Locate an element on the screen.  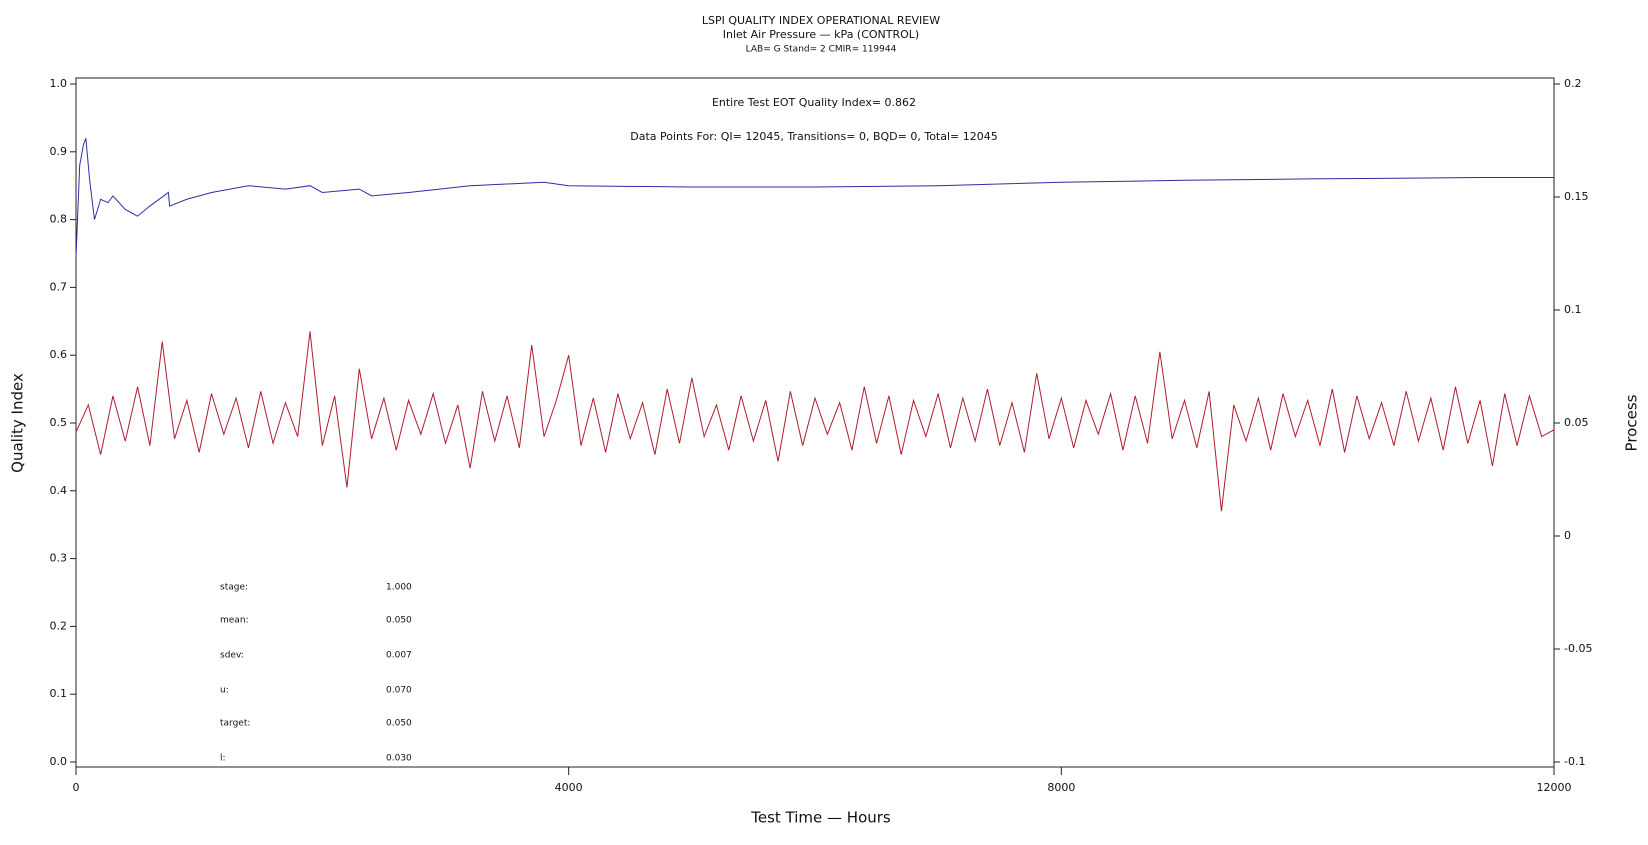
stat-label: sdev: is located at coordinates (232, 656).